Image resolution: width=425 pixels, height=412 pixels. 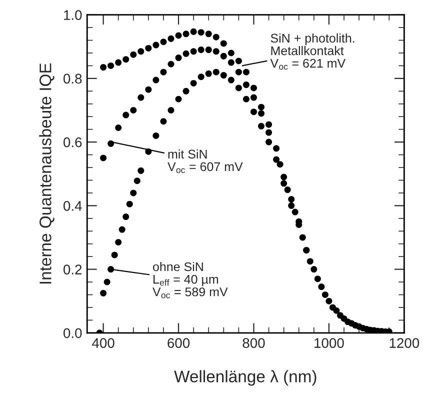 What do you see at coordinates (205, 161) in the screenshot?
I see `annotation: mit SiN V$_{oc}$ = 607 mV` at bounding box center [205, 161].